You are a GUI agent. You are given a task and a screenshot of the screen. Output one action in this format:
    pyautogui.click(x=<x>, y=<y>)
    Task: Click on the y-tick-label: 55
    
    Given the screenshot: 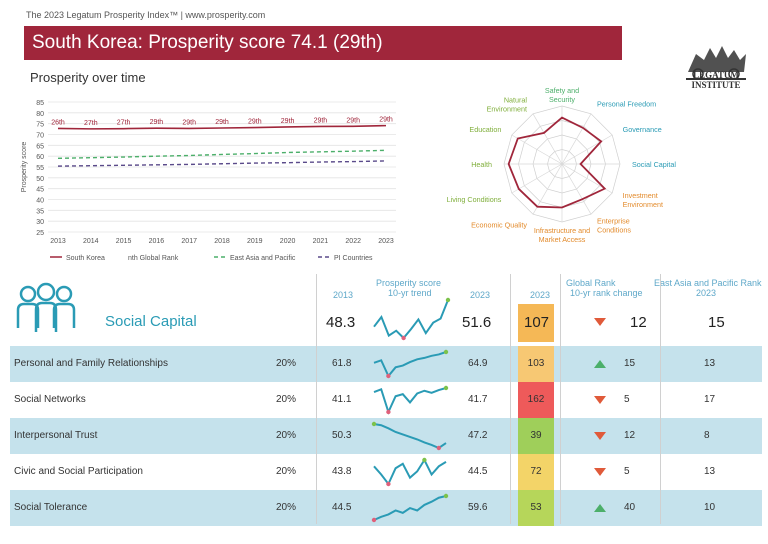 What is the action you would take?
    pyautogui.click(x=40, y=168)
    